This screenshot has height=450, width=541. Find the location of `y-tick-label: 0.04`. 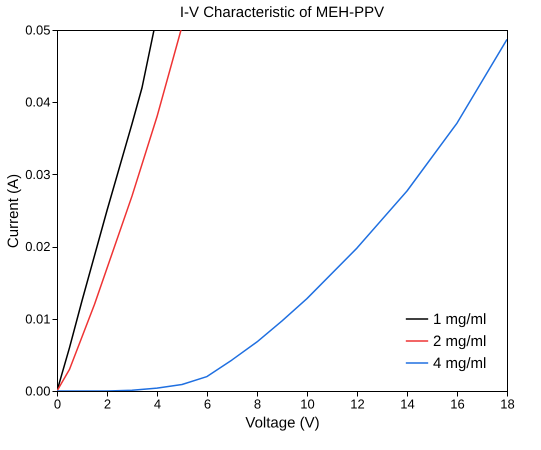

y-tick-label: 0.04 is located at coordinates (37, 102).